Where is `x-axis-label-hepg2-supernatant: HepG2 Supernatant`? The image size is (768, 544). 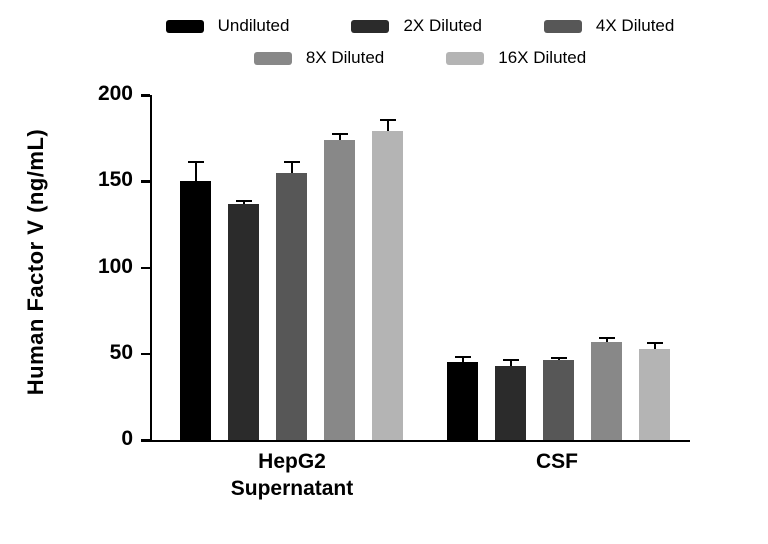
x-axis-label-hepg2-supernatant: HepG2 Supernatant is located at coordinates (292, 475).